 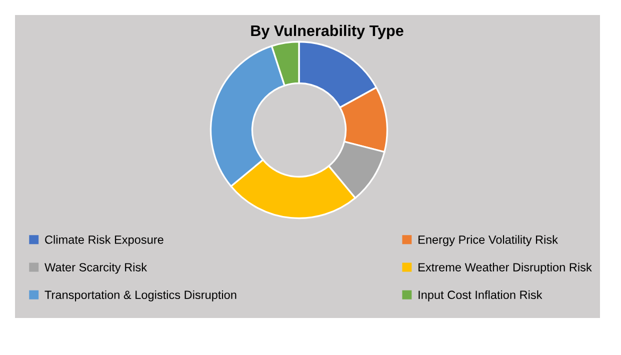 I want to click on legend-label: Extreme Weather Disruption Risk, so click(x=505, y=268).